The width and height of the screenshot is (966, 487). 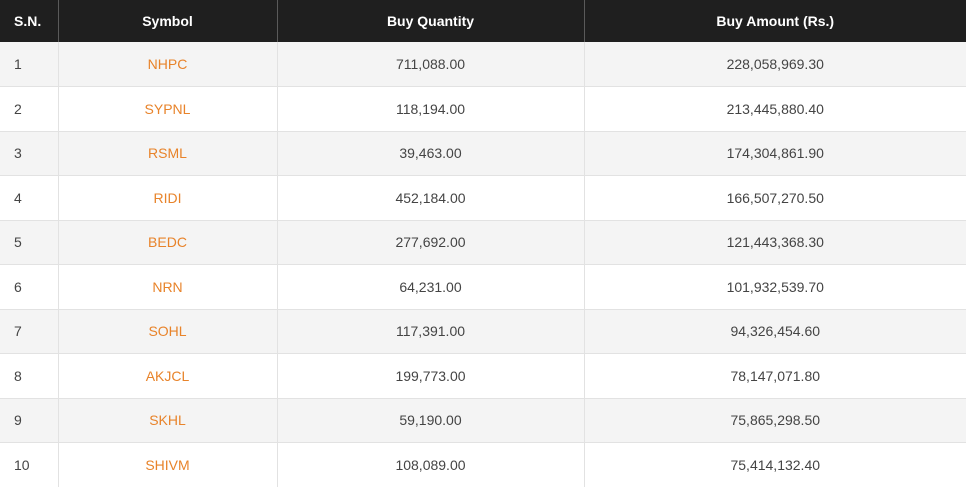 I want to click on cell-symbol: RSML, so click(x=168, y=153).